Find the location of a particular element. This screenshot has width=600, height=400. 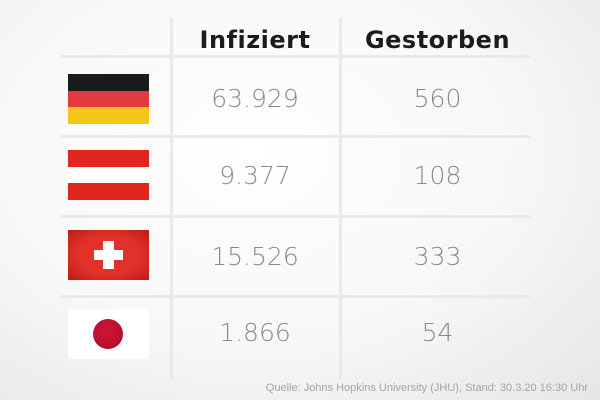

header-infected: Infiziert is located at coordinates (255, 40).